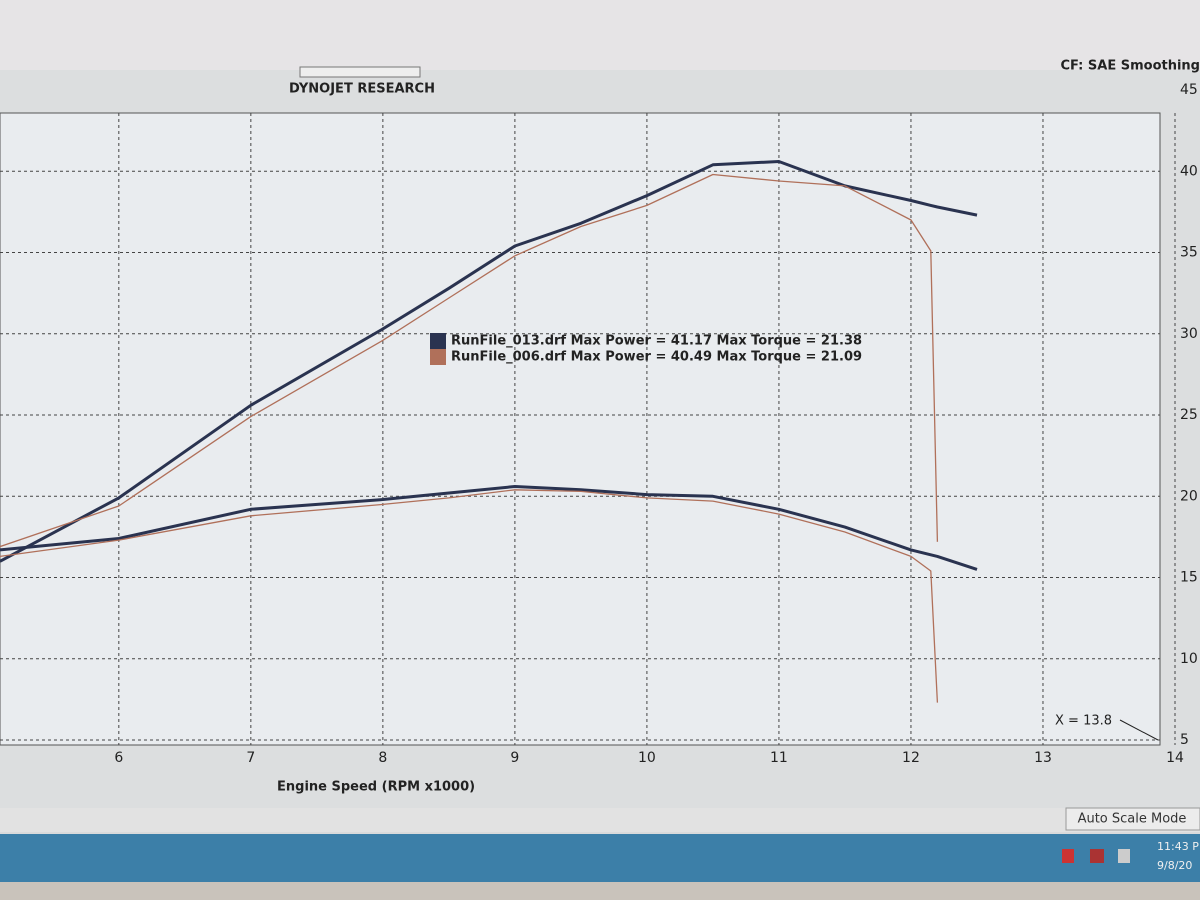  I want to click on window-top, so click(600, 35).